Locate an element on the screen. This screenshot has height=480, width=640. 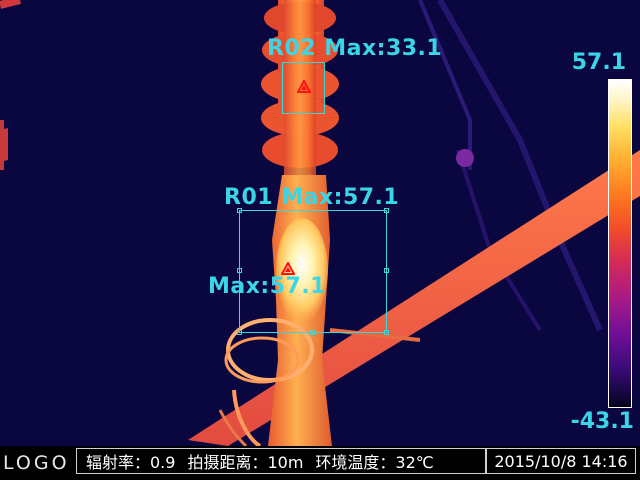
region-r02-label: R02 Max:33.1 is located at coordinates (355, 48).